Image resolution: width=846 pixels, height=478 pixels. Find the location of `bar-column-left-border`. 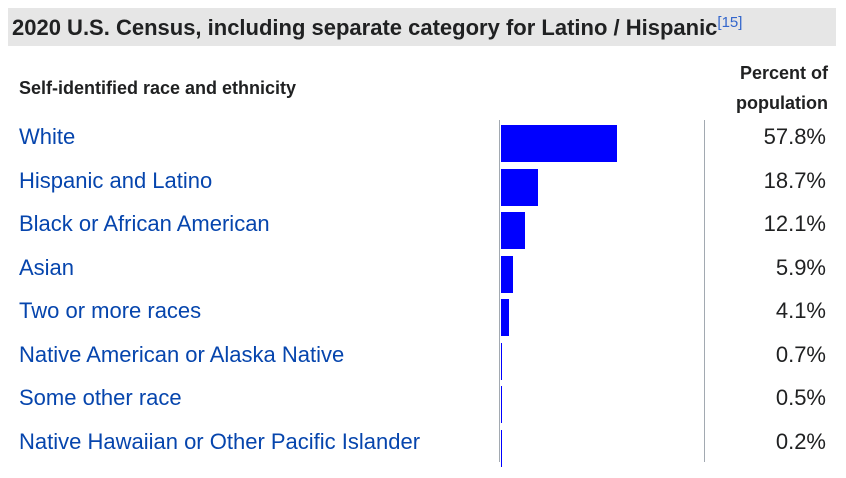

bar-column-left-border is located at coordinates (499, 291).